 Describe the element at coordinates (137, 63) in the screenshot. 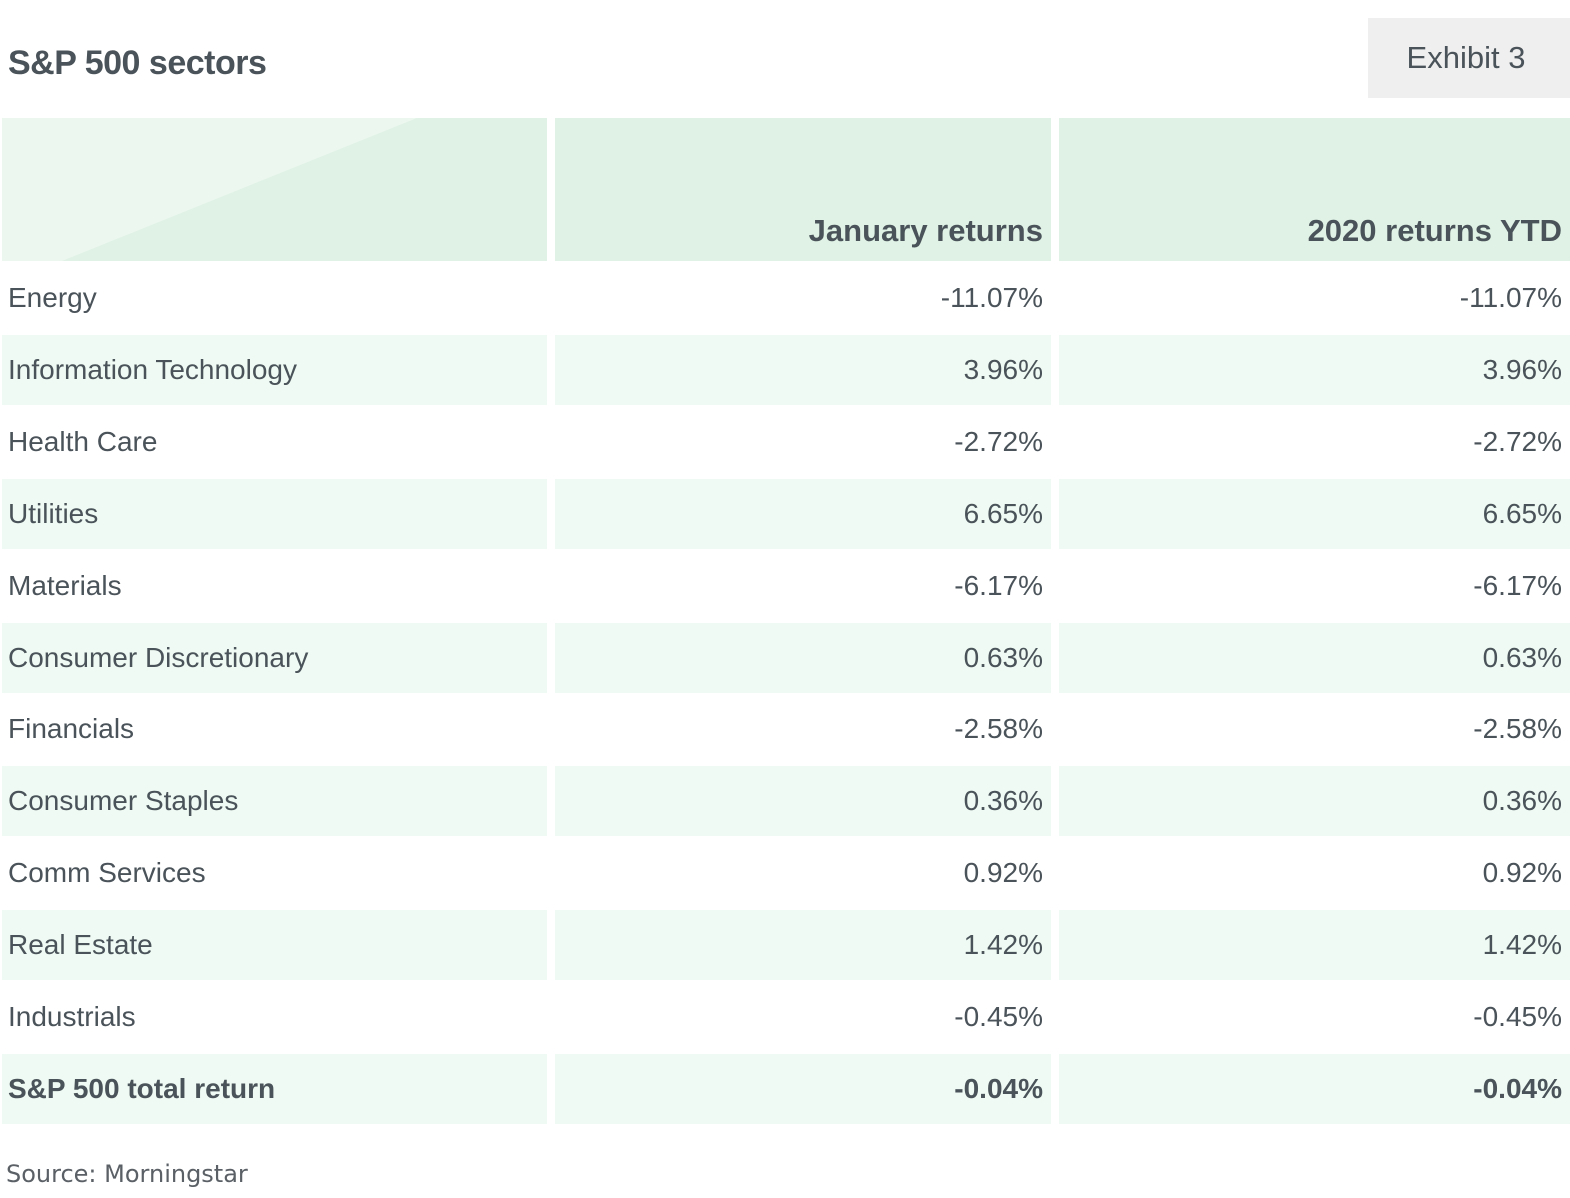

I see `chart-title: S&P 500 sectors` at that location.